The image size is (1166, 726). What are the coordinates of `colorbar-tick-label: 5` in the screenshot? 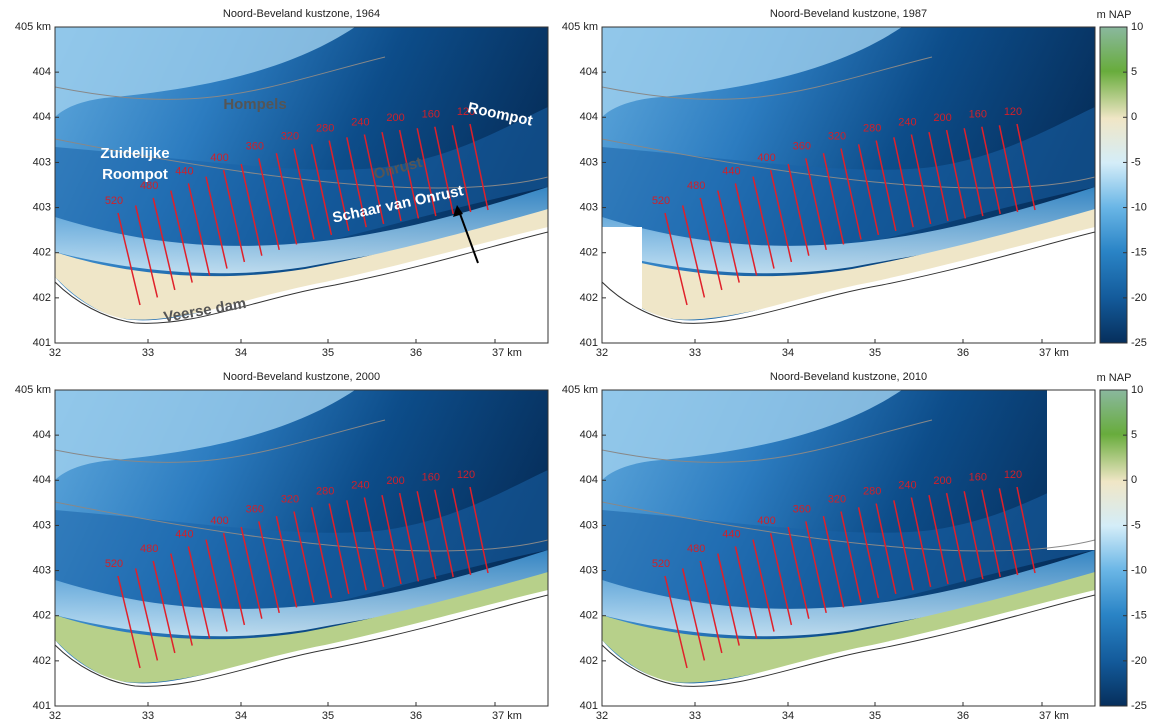 It's located at (1134, 435).